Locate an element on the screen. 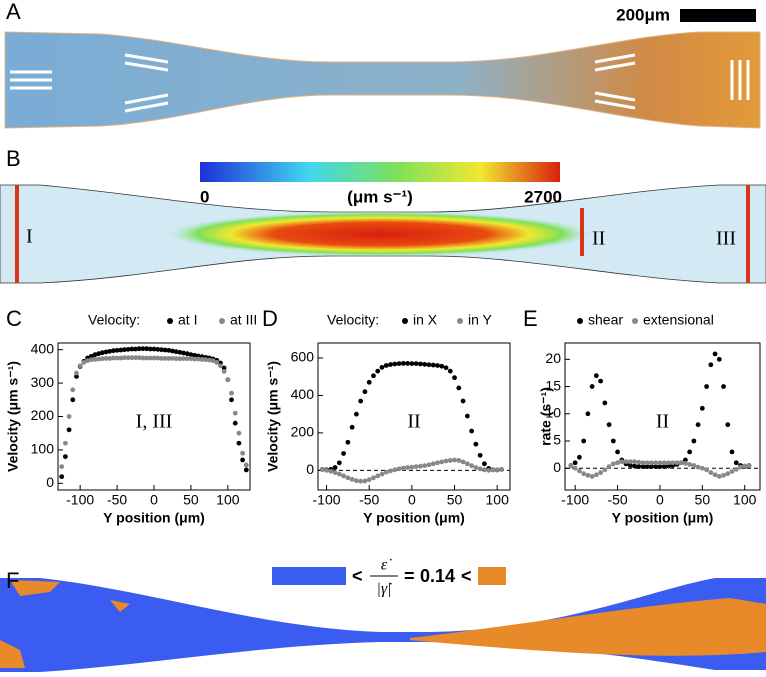 This screenshot has height=677, width=766. legend-label: in X is located at coordinates (425, 320).